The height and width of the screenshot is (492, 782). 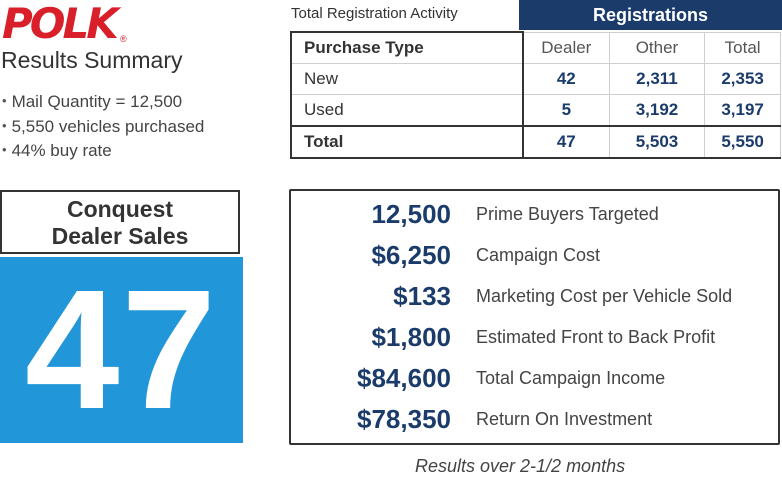 What do you see at coordinates (564, 419) in the screenshot?
I see `metric-label: Return On Investment` at bounding box center [564, 419].